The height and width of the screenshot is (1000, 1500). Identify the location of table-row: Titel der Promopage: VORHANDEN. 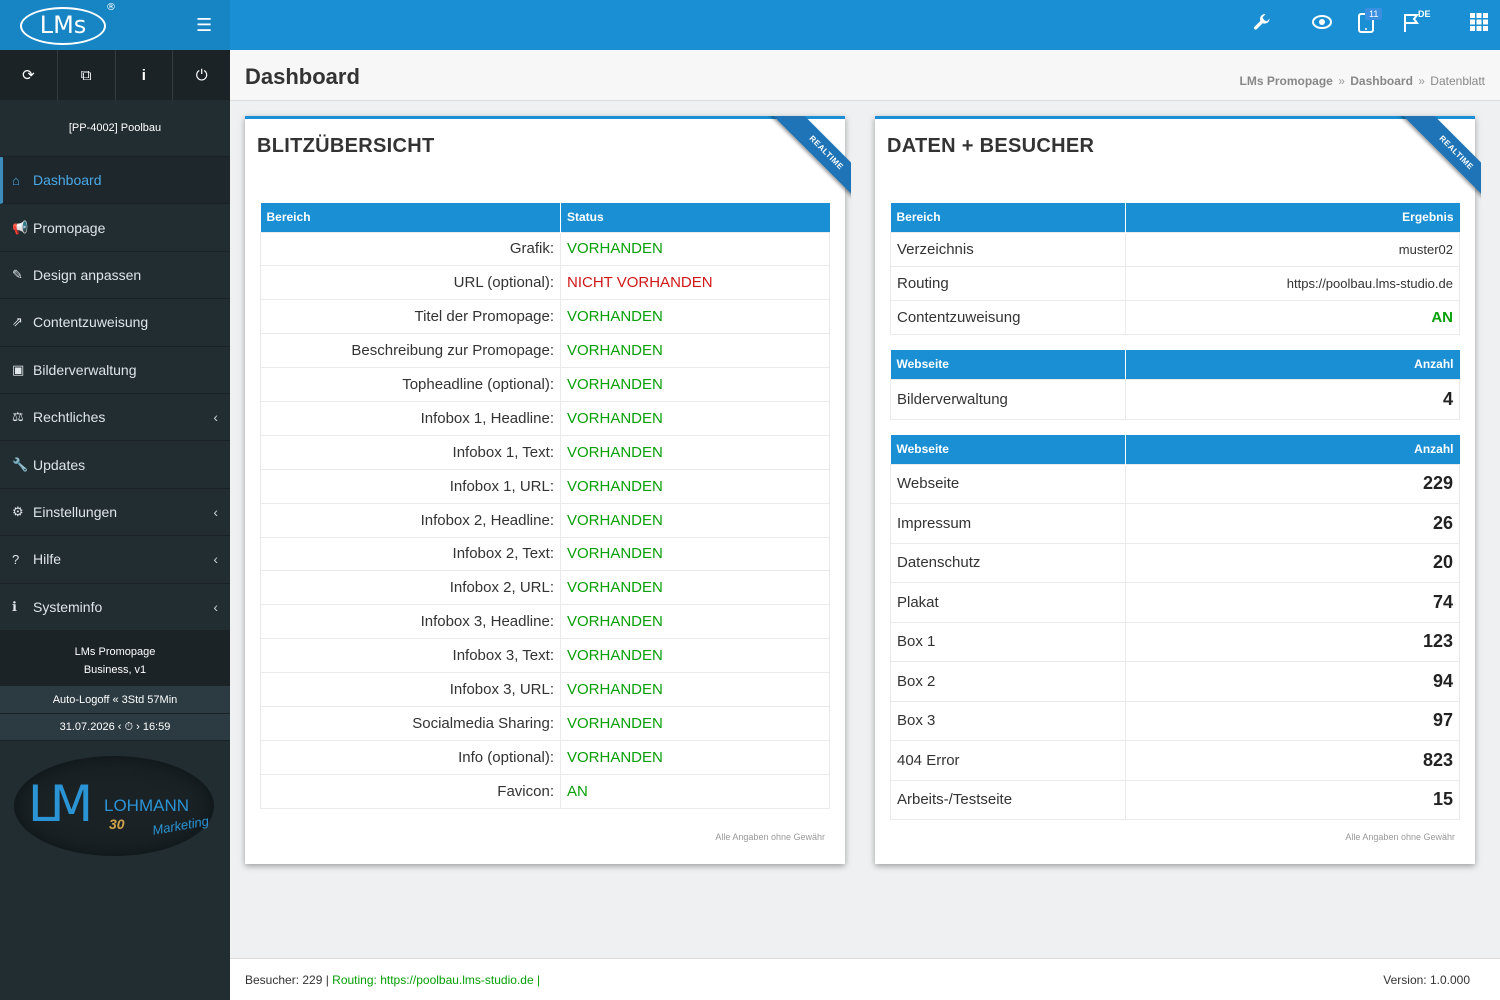
(545, 317).